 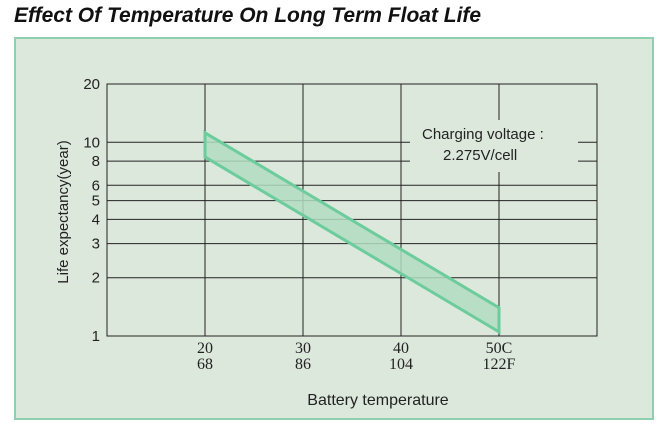 What do you see at coordinates (499, 348) in the screenshot?
I see `x-tick-label-celsius: 50C` at bounding box center [499, 348].